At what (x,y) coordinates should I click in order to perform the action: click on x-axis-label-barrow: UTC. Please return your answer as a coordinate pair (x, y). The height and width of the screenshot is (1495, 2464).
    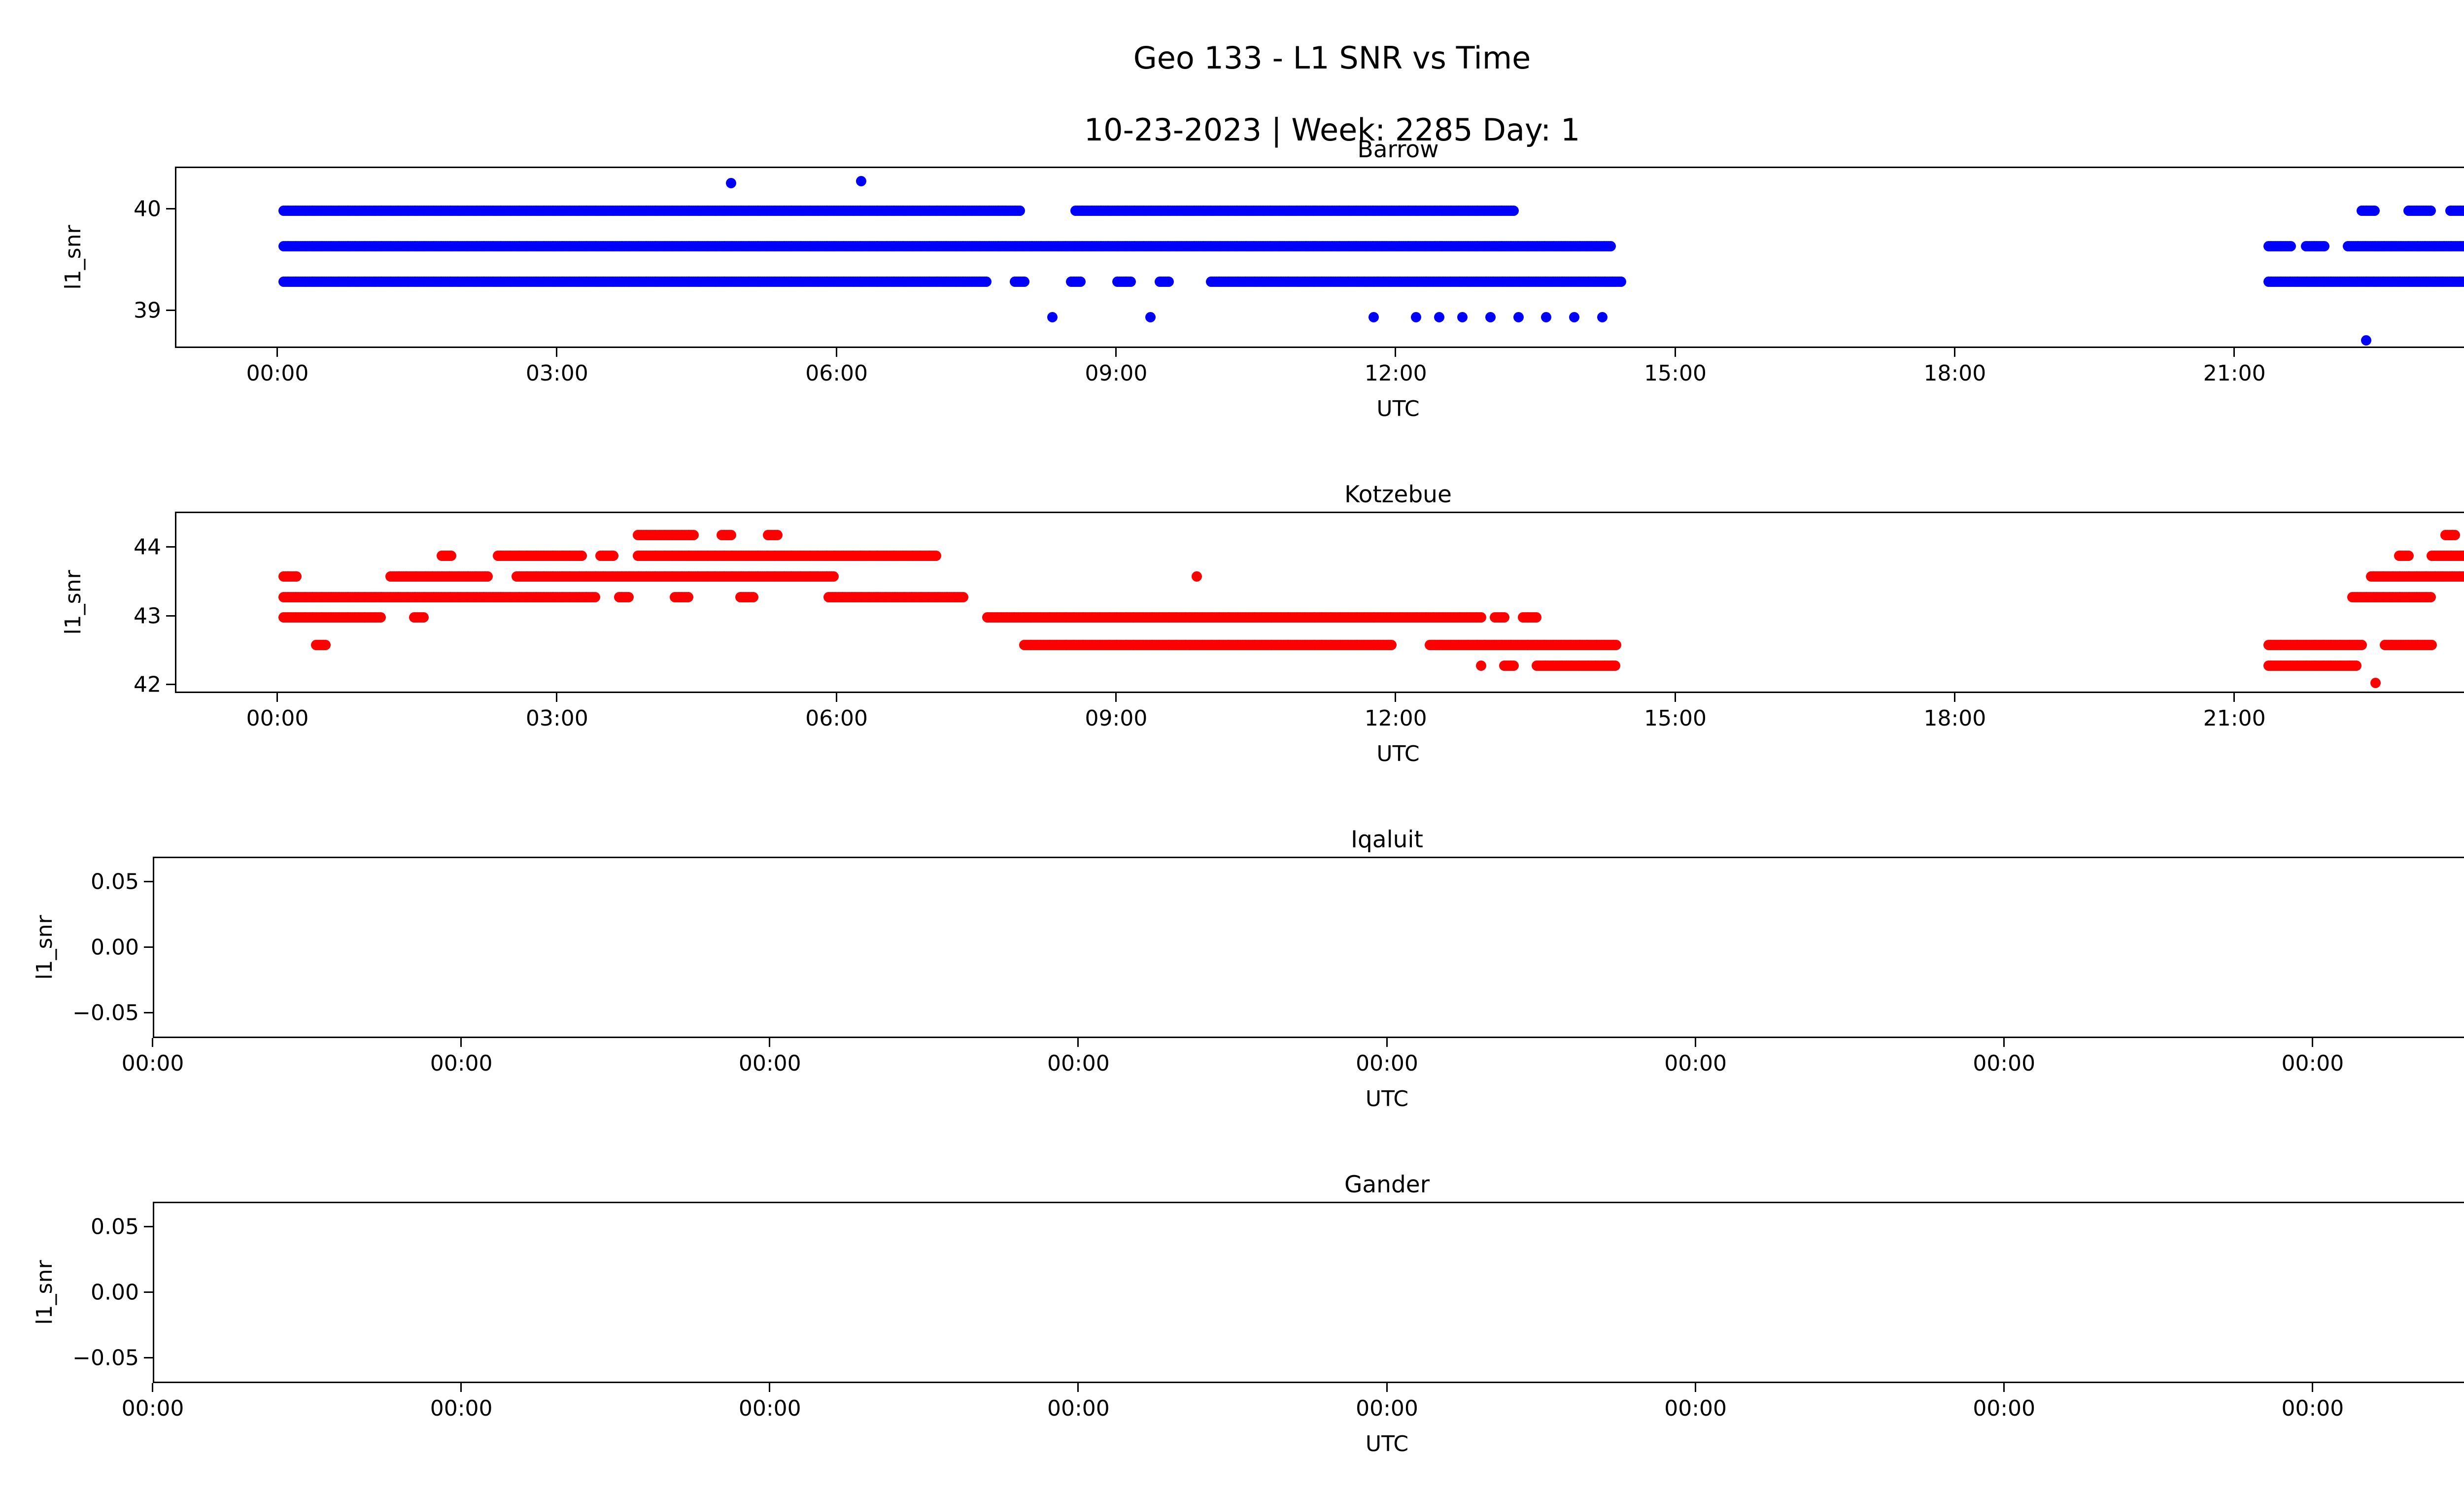
    Looking at the image, I should click on (1398, 408).